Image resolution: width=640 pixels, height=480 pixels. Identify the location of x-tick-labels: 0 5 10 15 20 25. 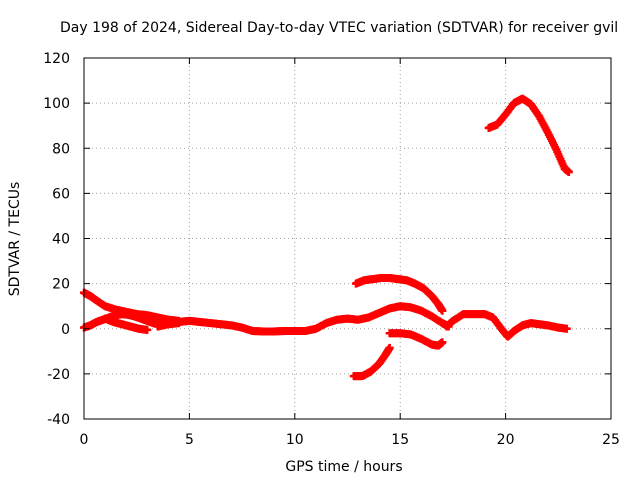
(350, 440).